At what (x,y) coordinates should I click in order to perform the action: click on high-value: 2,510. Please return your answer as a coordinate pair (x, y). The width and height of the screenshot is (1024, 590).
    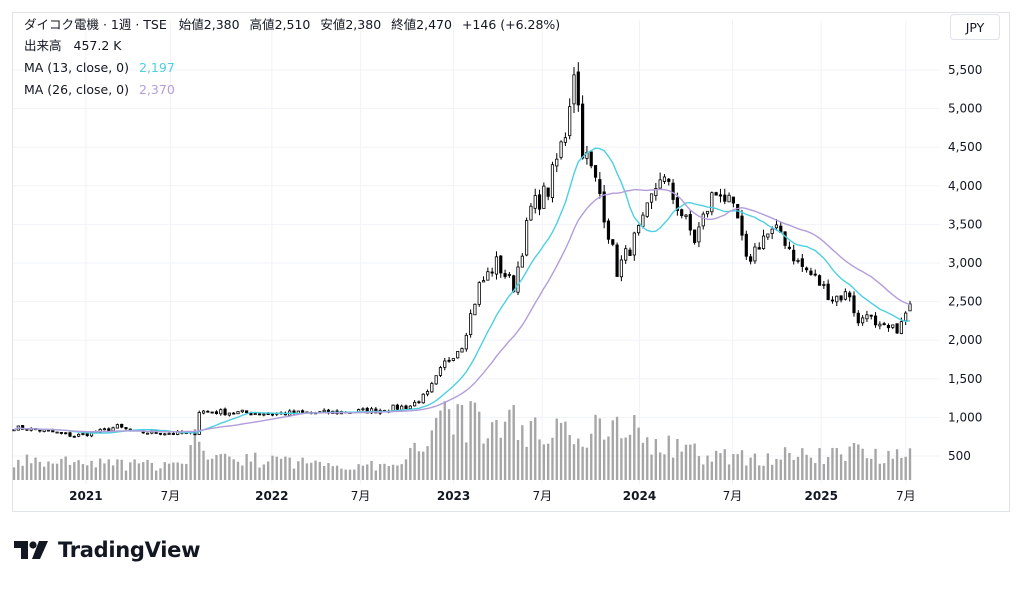
    Looking at the image, I should click on (292, 24).